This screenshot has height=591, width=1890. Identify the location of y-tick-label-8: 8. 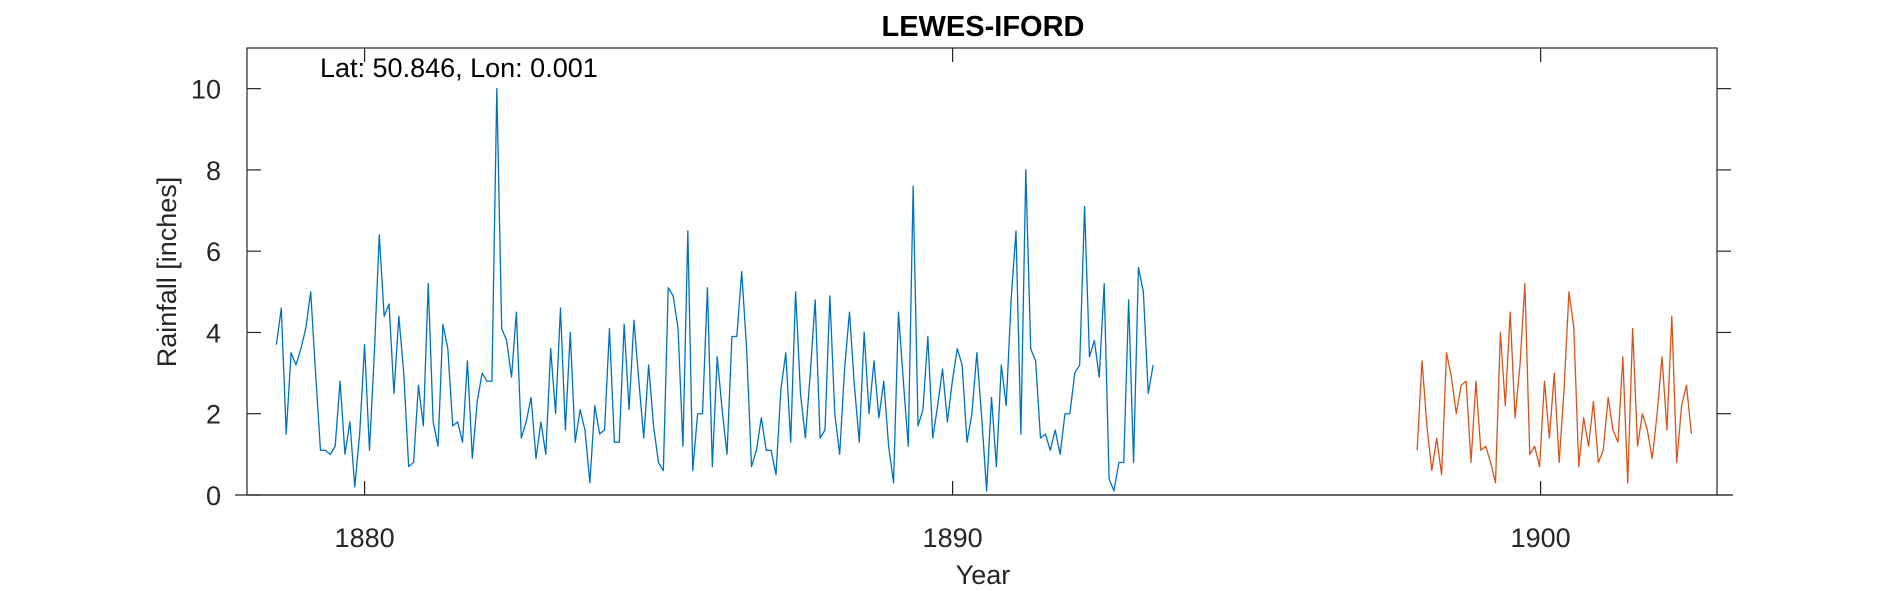
(213, 171).